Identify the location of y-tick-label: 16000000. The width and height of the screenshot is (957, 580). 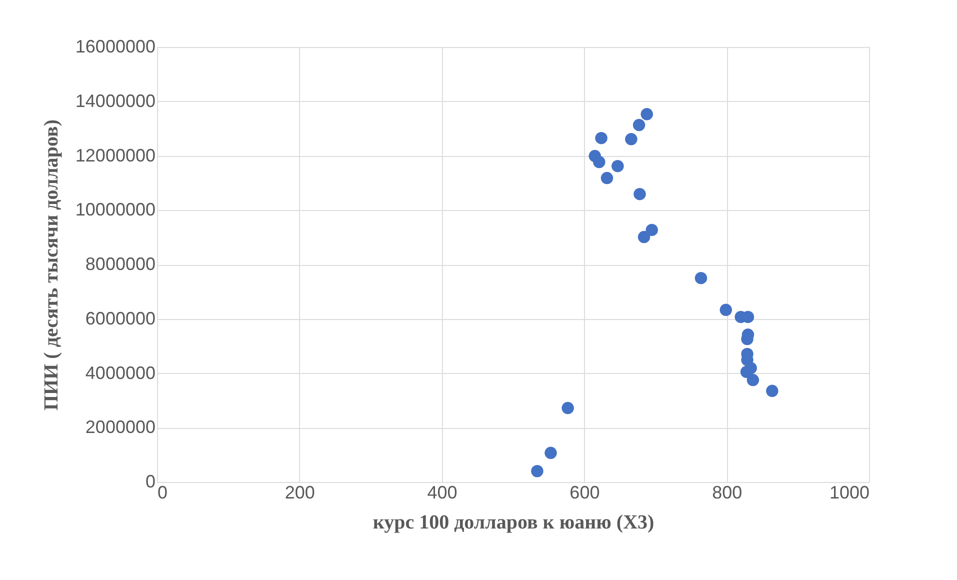
(115, 46).